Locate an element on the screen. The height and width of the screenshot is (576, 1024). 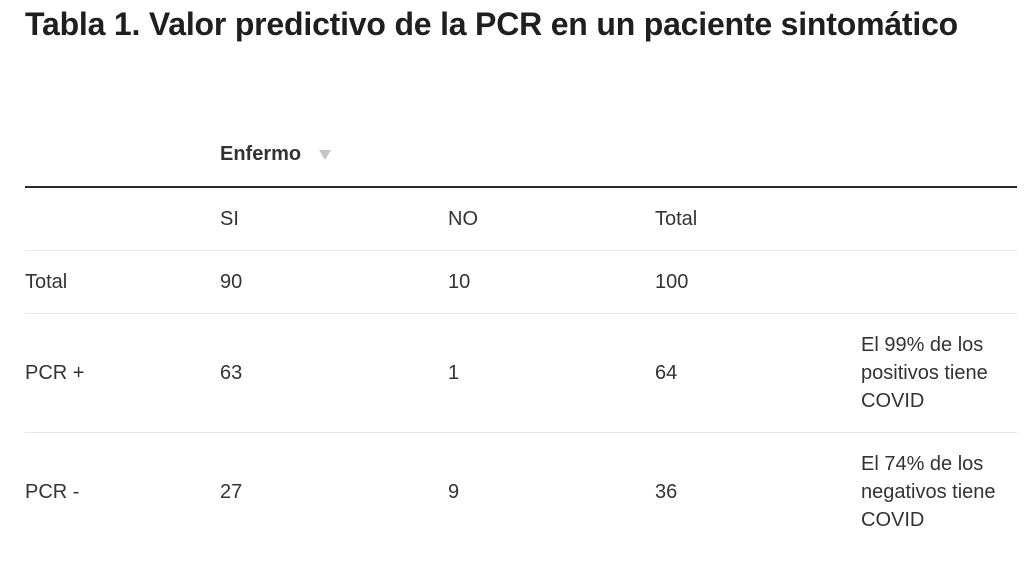
cell-total: 100 is located at coordinates (672, 281).